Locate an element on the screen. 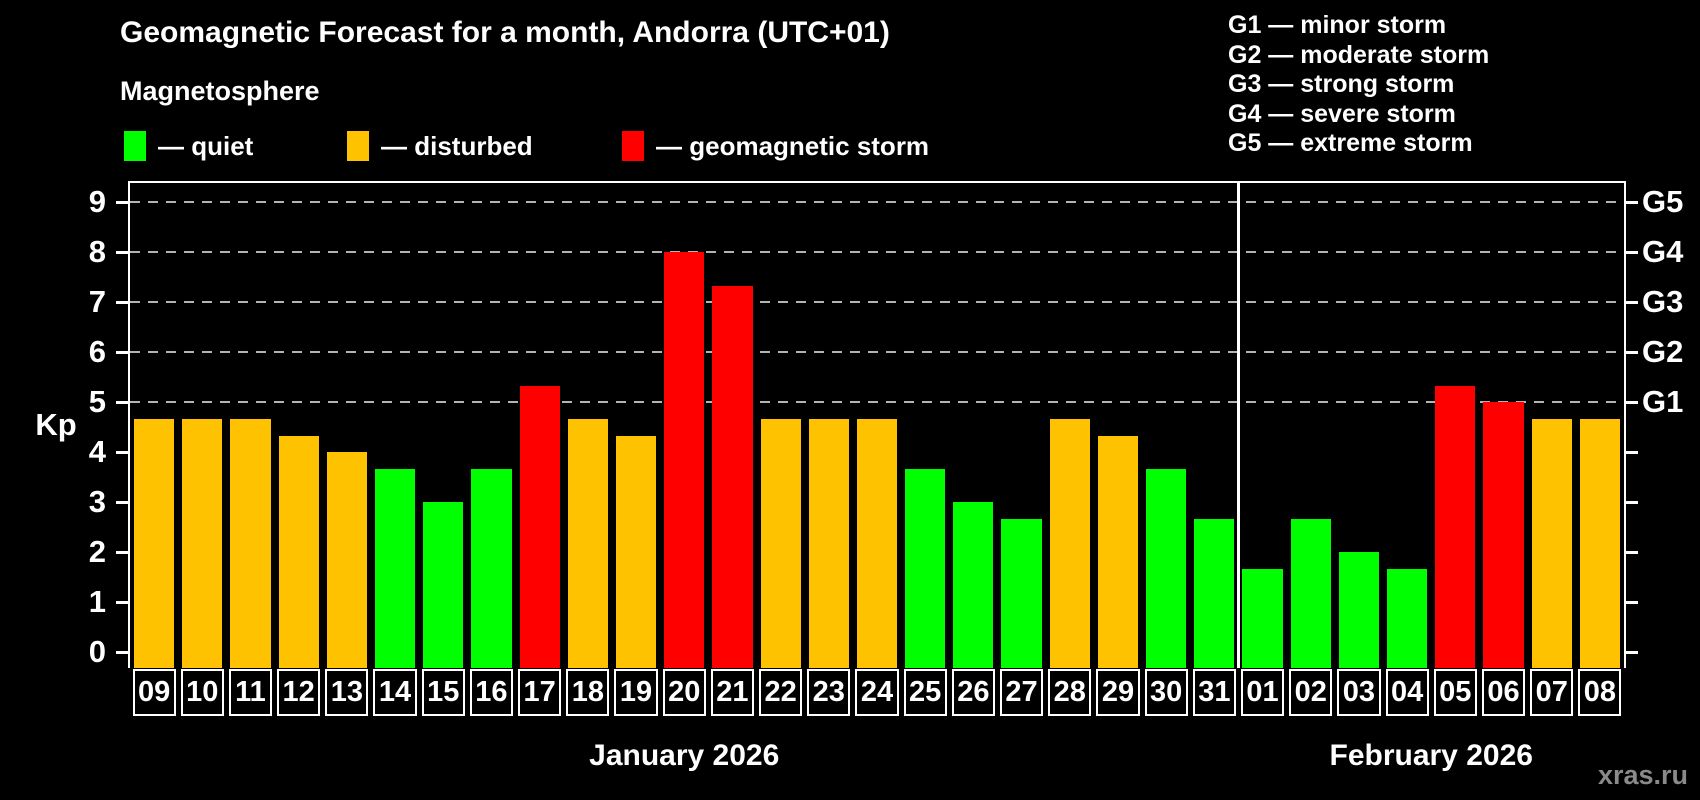 Image resolution: width=1700 pixels, height=800 pixels. day-label-12: 12 is located at coordinates (299, 692).